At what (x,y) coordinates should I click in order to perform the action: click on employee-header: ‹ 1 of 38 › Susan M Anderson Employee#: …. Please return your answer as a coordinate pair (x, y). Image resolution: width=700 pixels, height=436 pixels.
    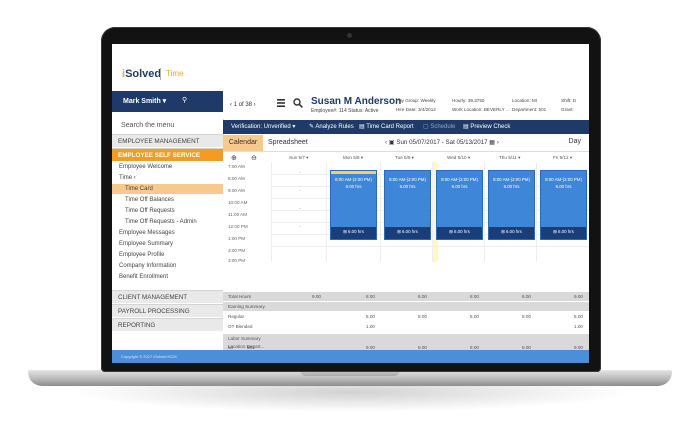
    Looking at the image, I should click on (406, 105).